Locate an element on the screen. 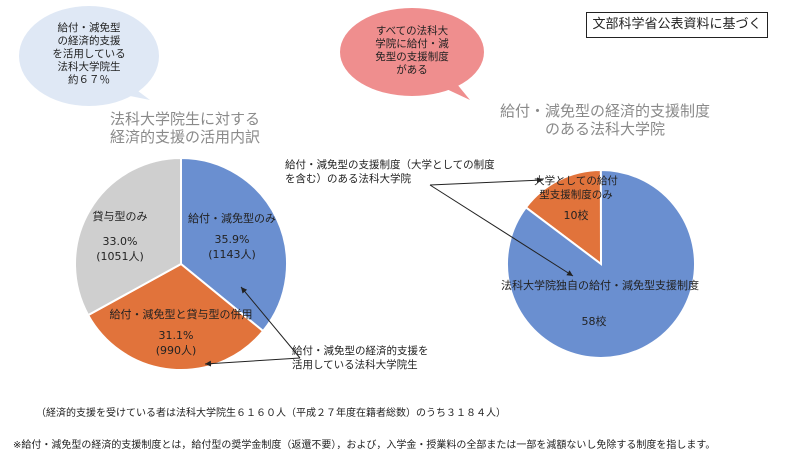 The width and height of the screenshot is (800, 463). slice-label-right-0-line2: 型支援制度のみ is located at coordinates (576, 194).